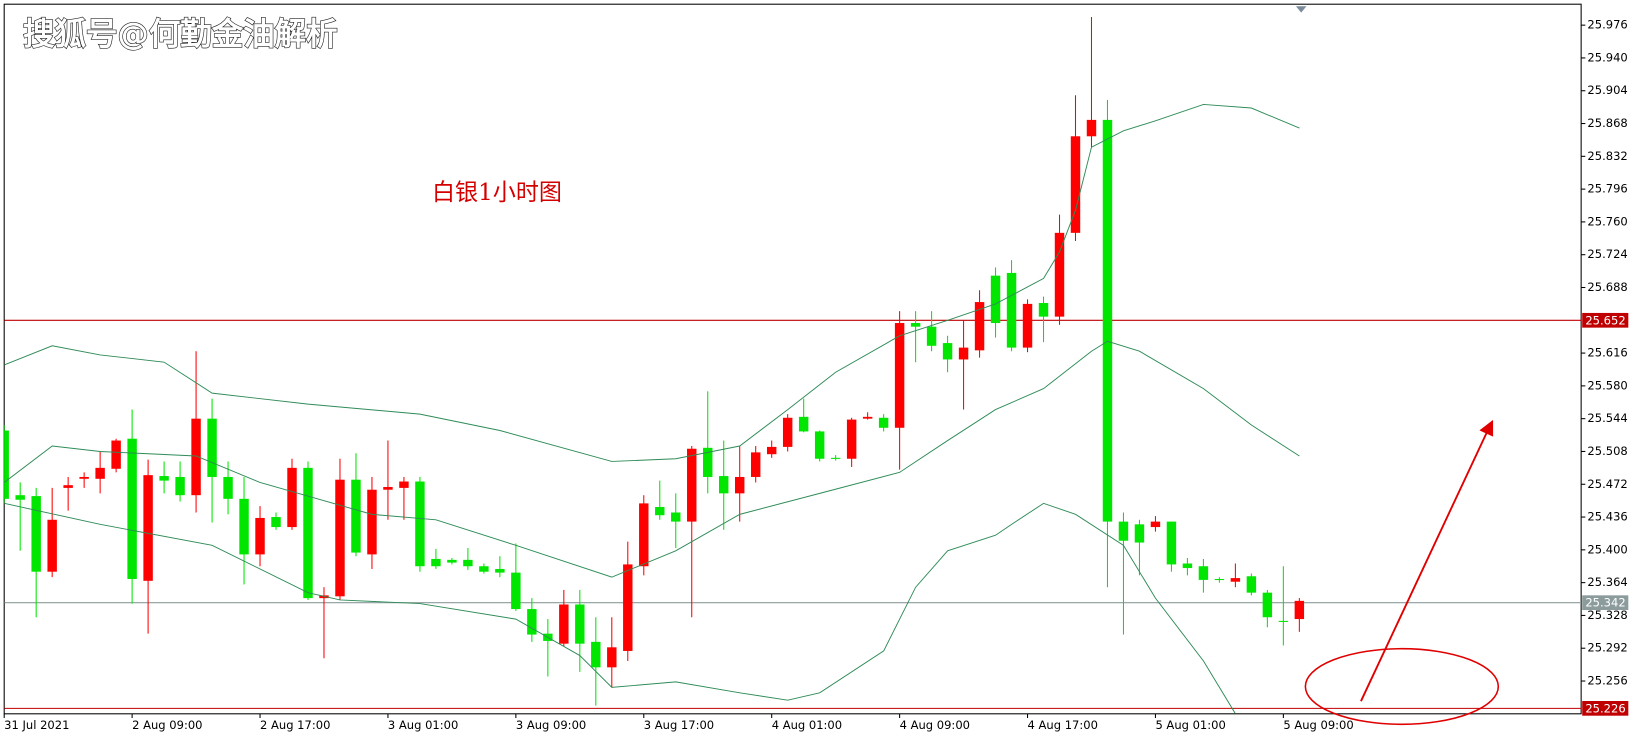 The height and width of the screenshot is (739, 1643). Describe the element at coordinates (1607, 123) in the screenshot. I see `y-tick-label: 25.868` at that location.